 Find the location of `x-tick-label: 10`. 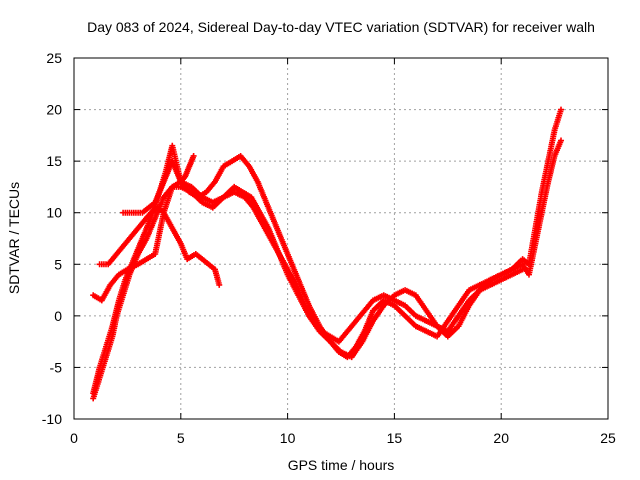

x-tick-label: 10 is located at coordinates (288, 438).